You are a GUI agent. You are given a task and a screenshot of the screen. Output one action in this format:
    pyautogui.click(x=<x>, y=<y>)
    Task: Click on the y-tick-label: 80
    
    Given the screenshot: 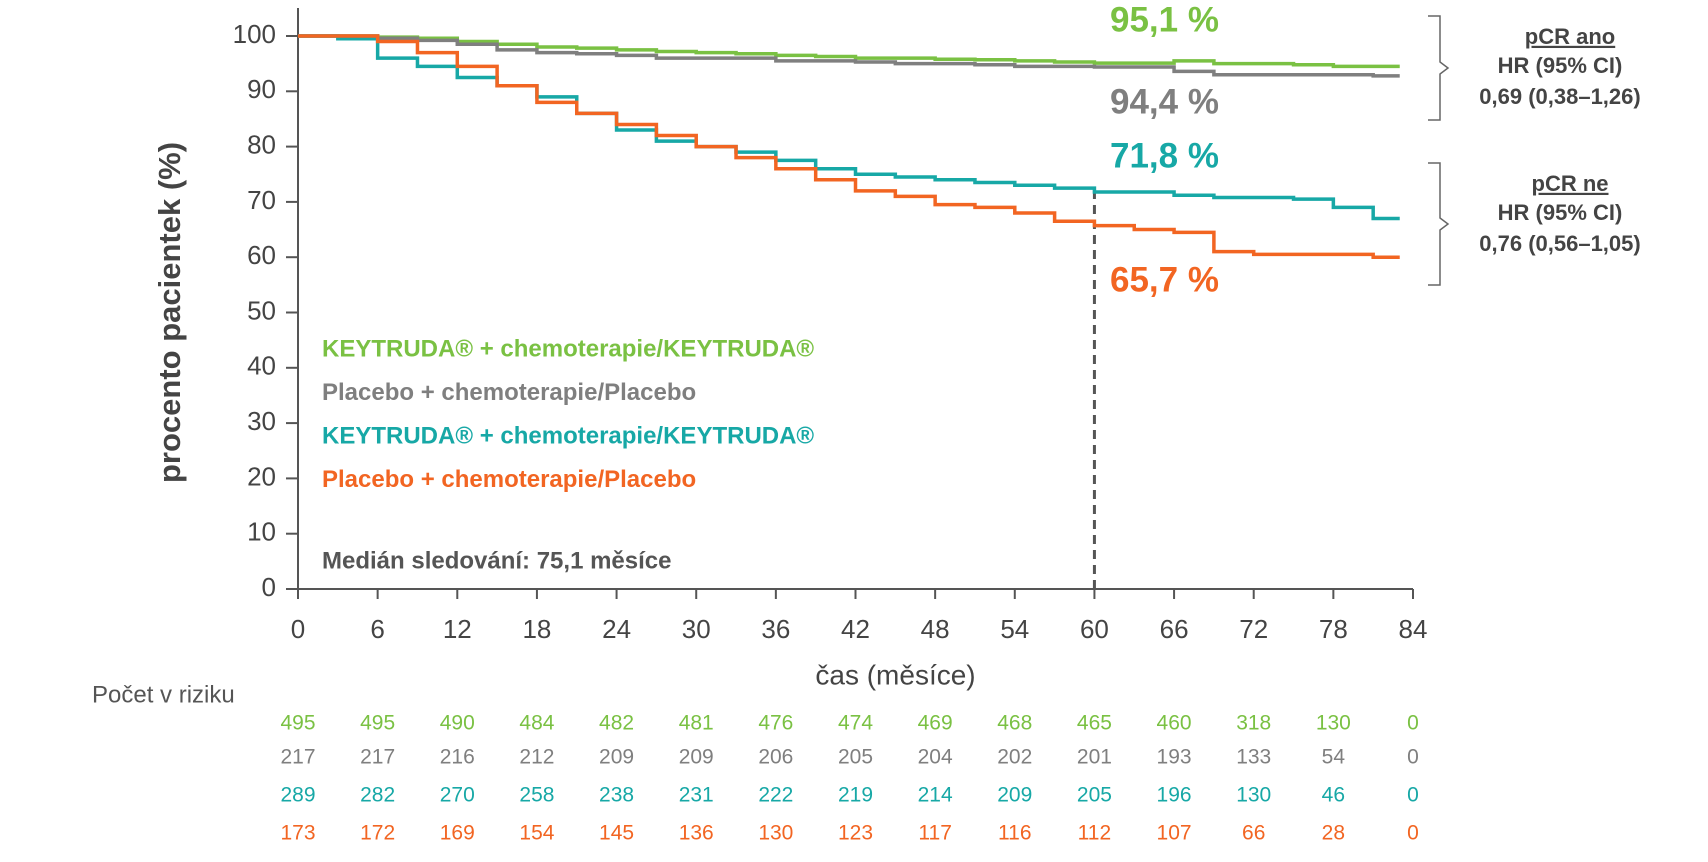 What is the action you would take?
    pyautogui.click(x=261, y=144)
    